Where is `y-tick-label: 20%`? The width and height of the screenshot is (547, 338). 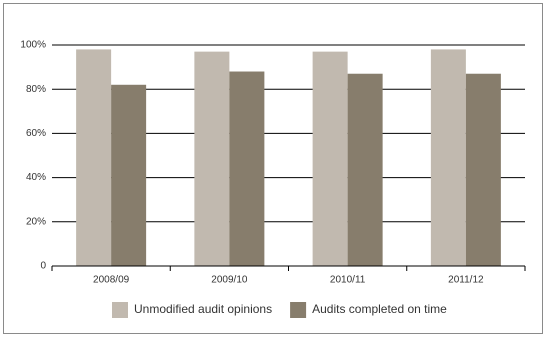 y-tick-label: 20% is located at coordinates (36, 221).